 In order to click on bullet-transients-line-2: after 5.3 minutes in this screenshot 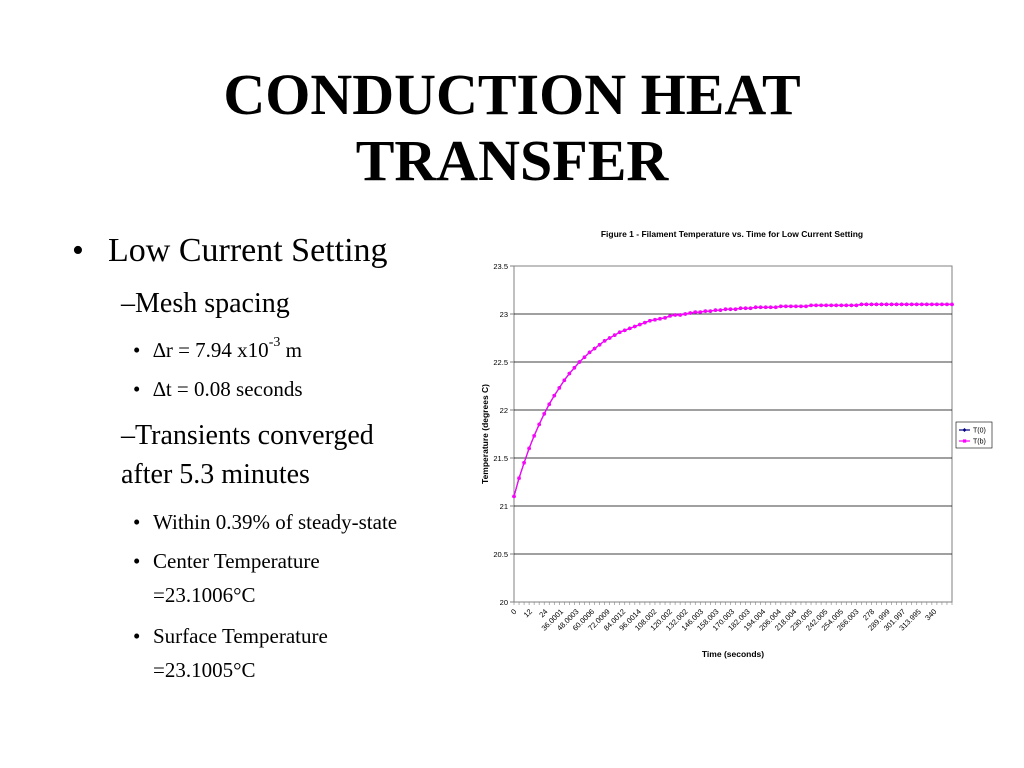, I will do `click(215, 474)`.